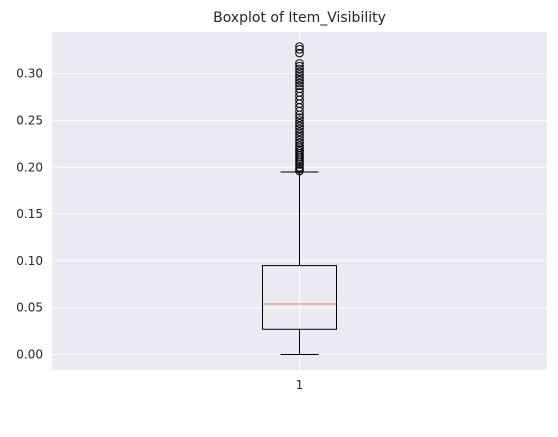  What do you see at coordinates (299, 297) in the screenshot?
I see `iqr-box` at bounding box center [299, 297].